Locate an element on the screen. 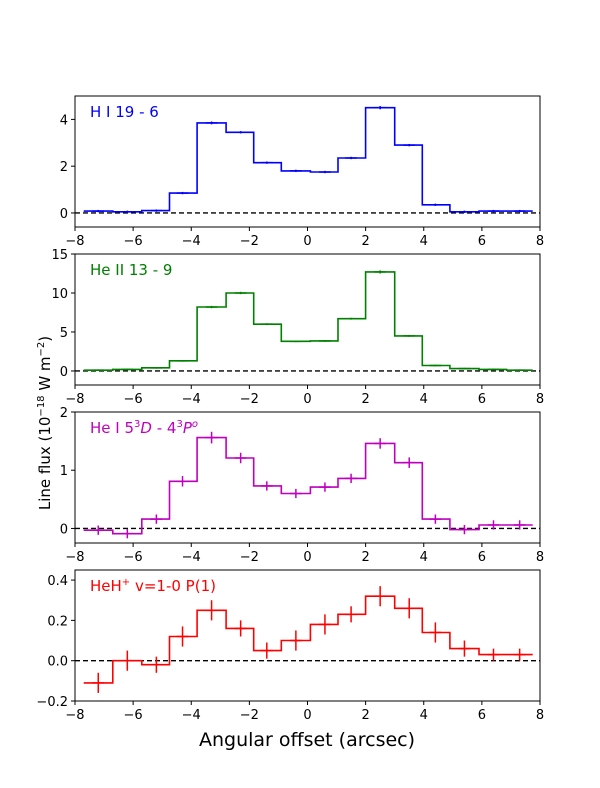 The image size is (600, 788). y-axis-label-unit: W m is located at coordinates (45, 375).